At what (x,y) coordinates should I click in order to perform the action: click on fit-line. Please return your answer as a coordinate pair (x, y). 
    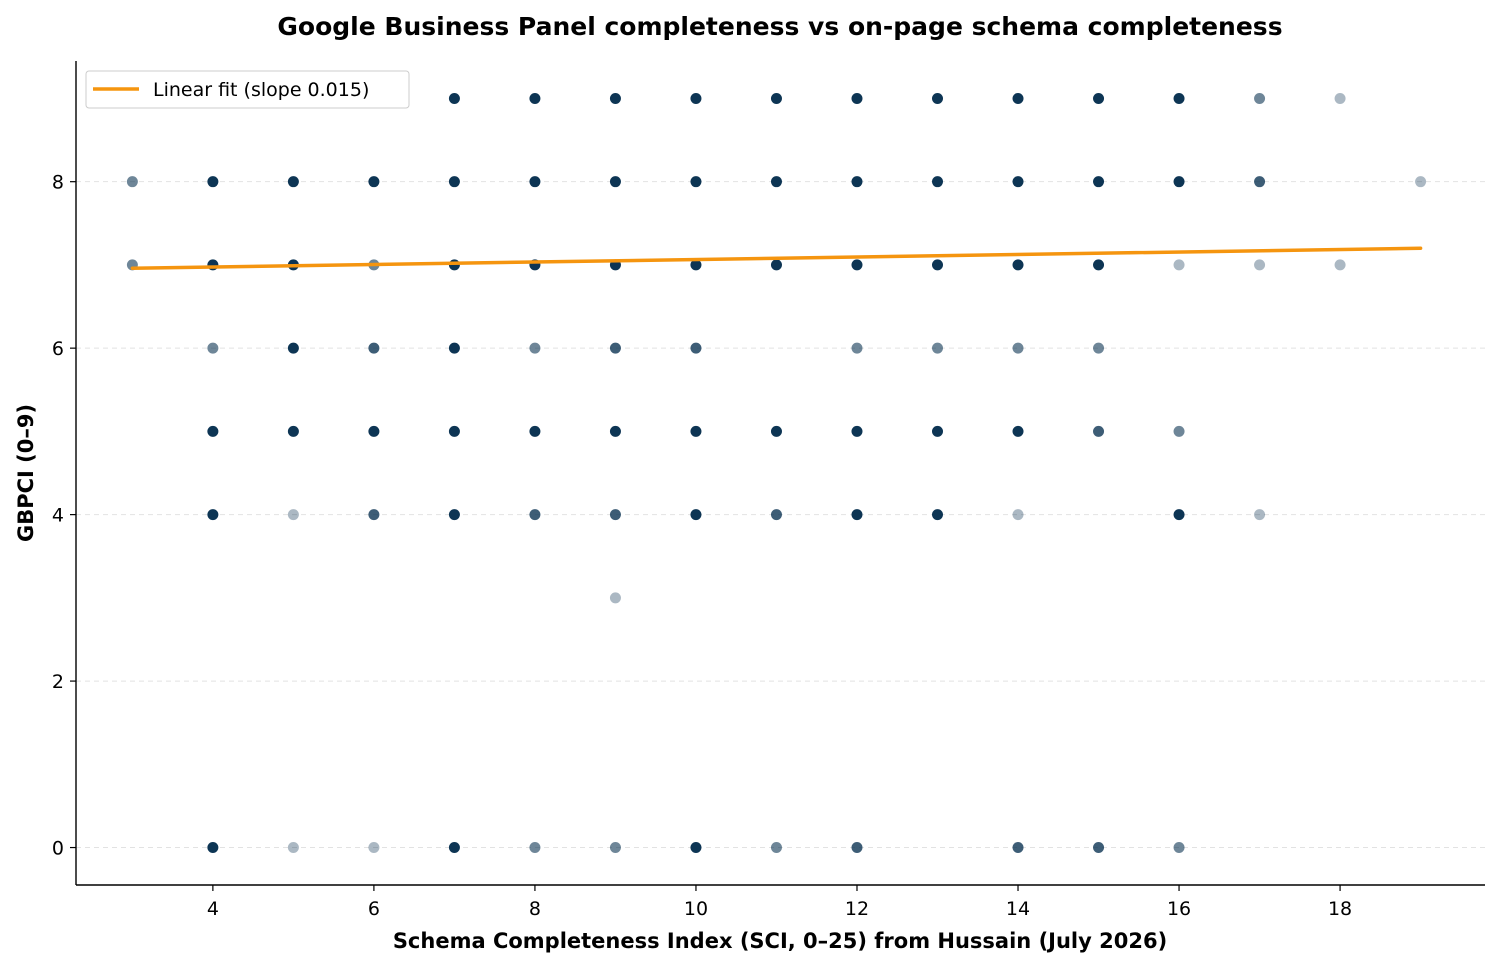
    Looking at the image, I should click on (776, 258).